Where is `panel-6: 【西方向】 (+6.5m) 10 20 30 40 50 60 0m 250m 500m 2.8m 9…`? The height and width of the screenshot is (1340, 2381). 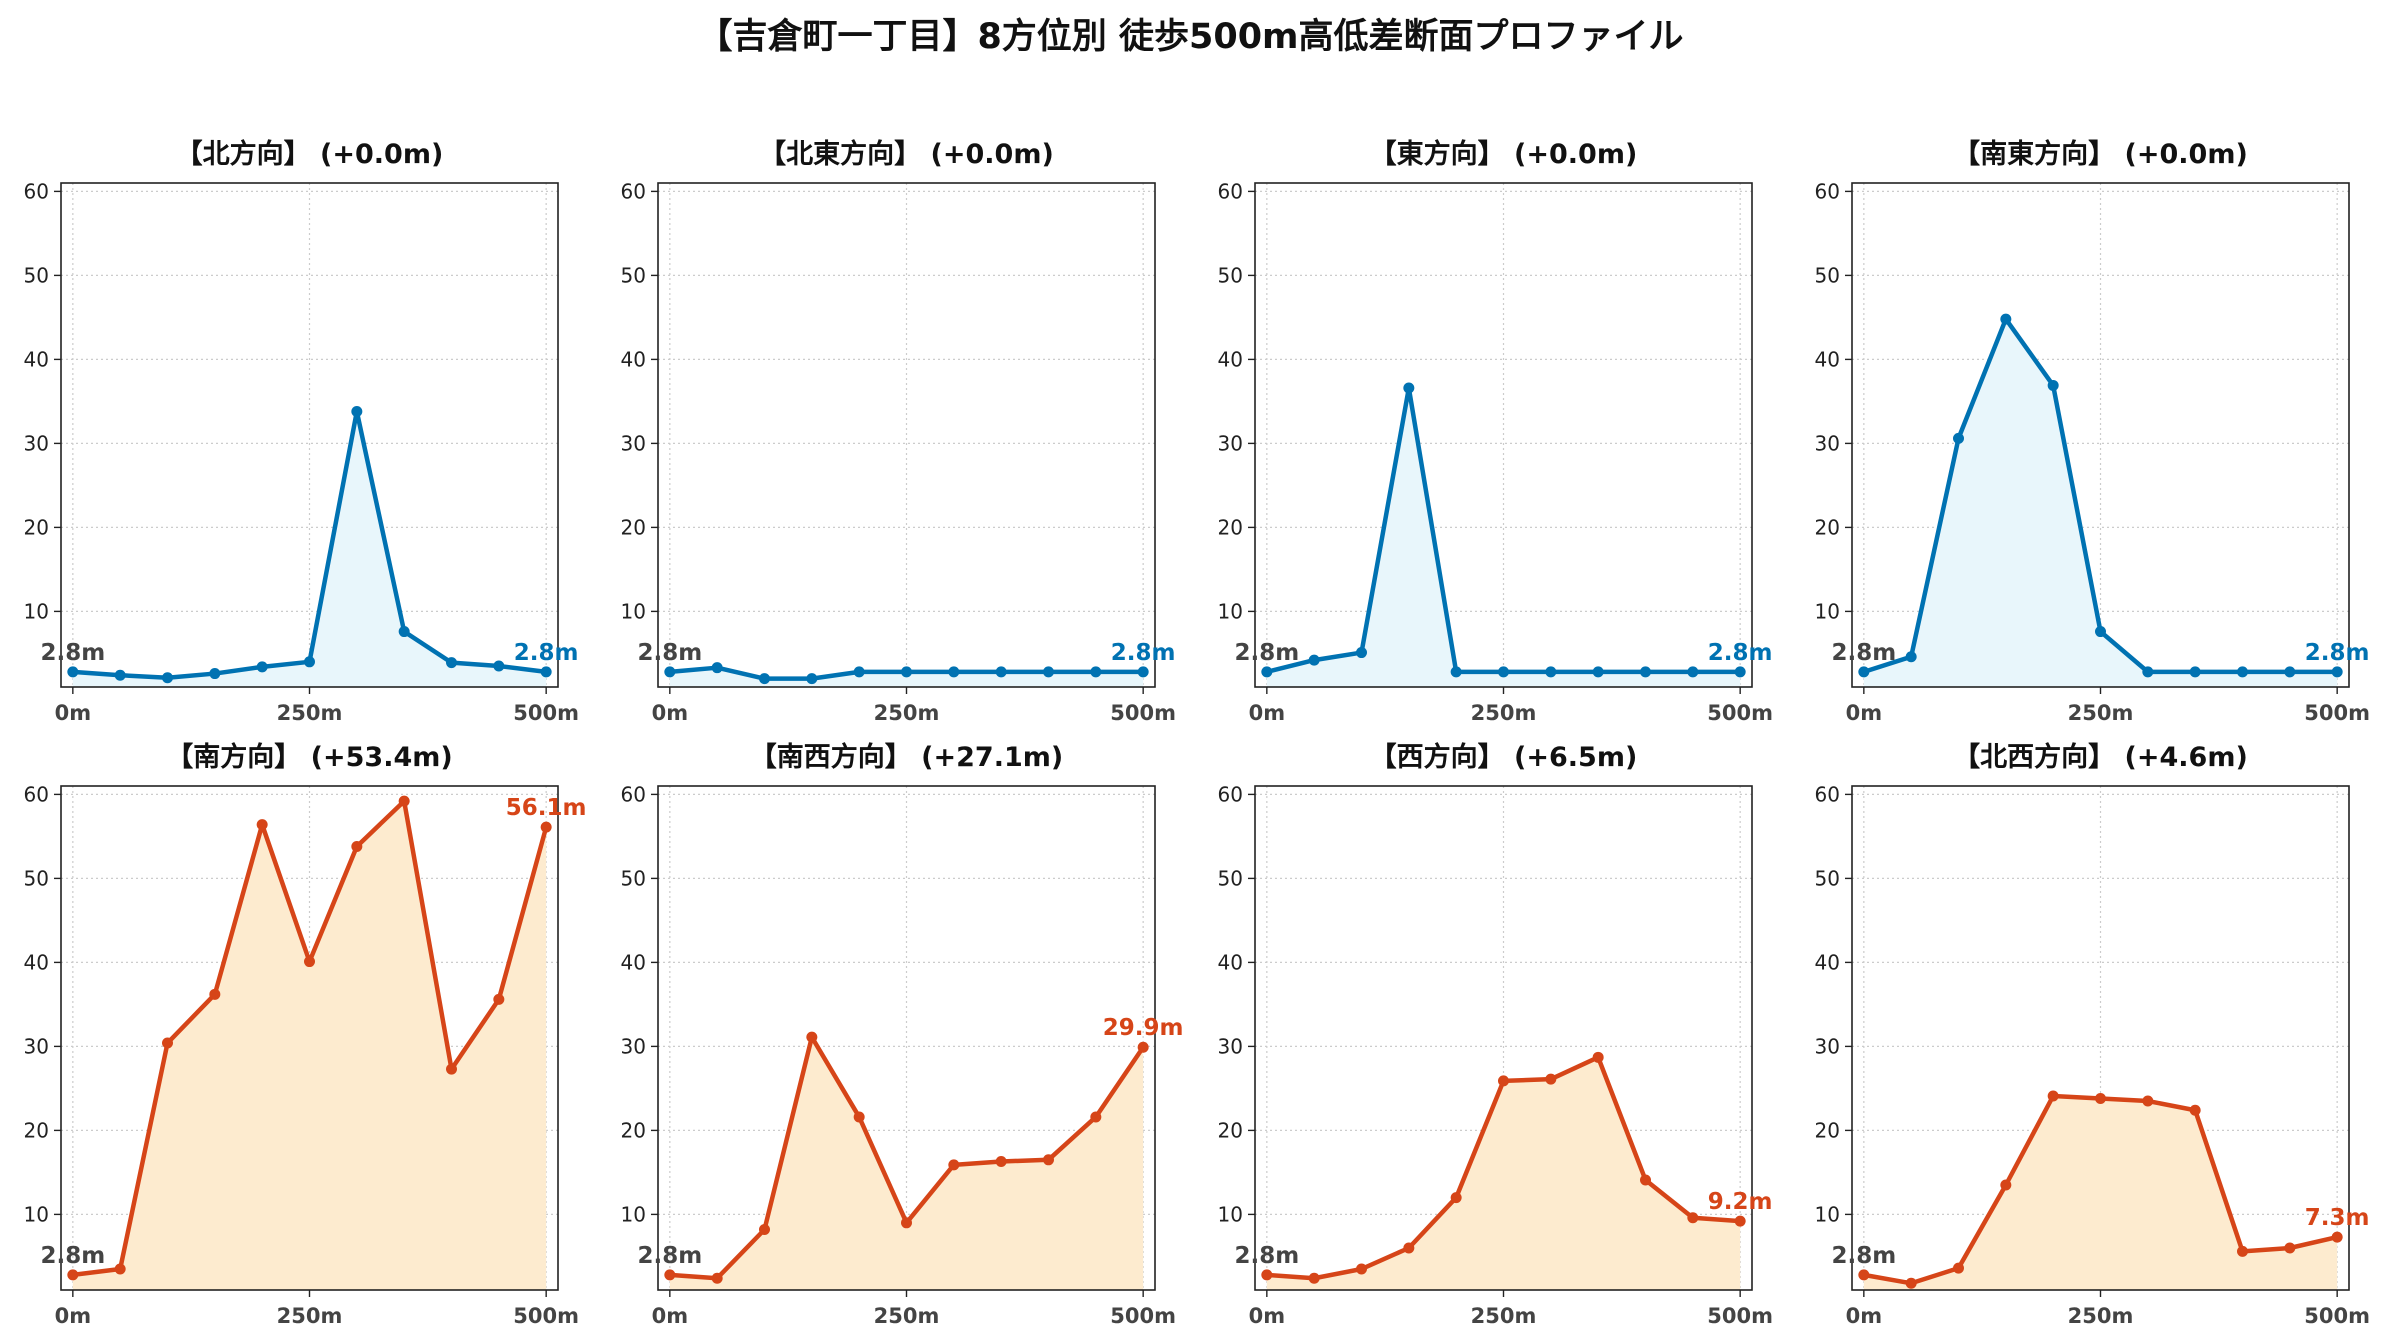
panel-6: 【西方向】 (+6.5m) 10 20 30 40 50 60 0m 250m 500m 2.8m 9… is located at coordinates (1495, 1034).